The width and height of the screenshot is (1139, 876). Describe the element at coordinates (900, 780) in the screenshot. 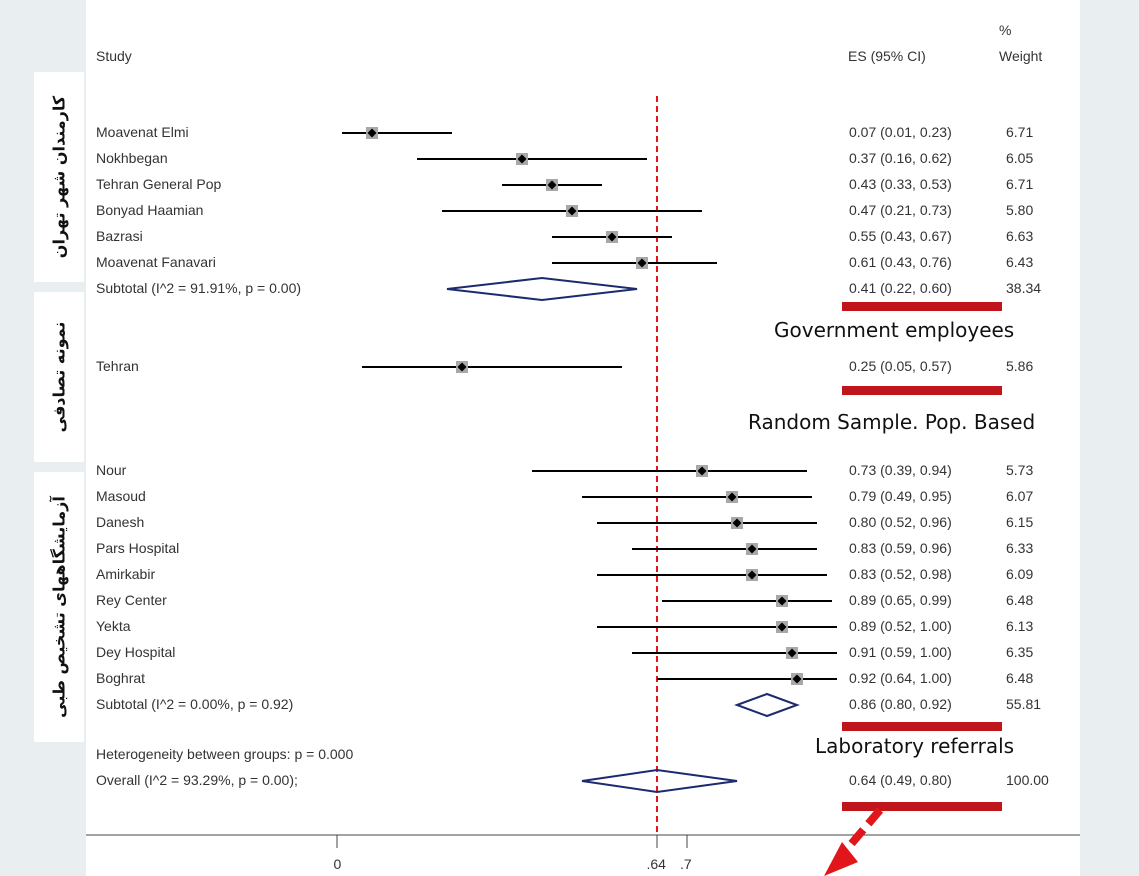

I see `effect-size-ci: 0.64 (0.49, 0.80)` at that location.